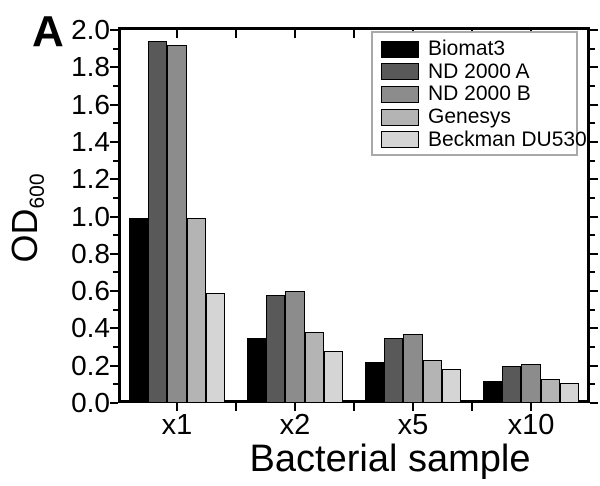 The image size is (600, 486). Describe the element at coordinates (512, 384) in the screenshot. I see `bar-nd-2000-a-x10` at that location.